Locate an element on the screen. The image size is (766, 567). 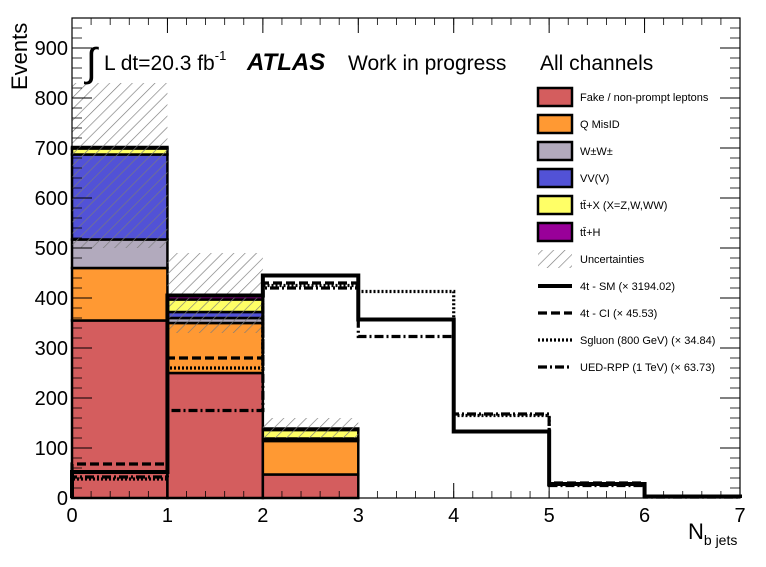
atlas-label: ATLAS is located at coordinates (285, 62).